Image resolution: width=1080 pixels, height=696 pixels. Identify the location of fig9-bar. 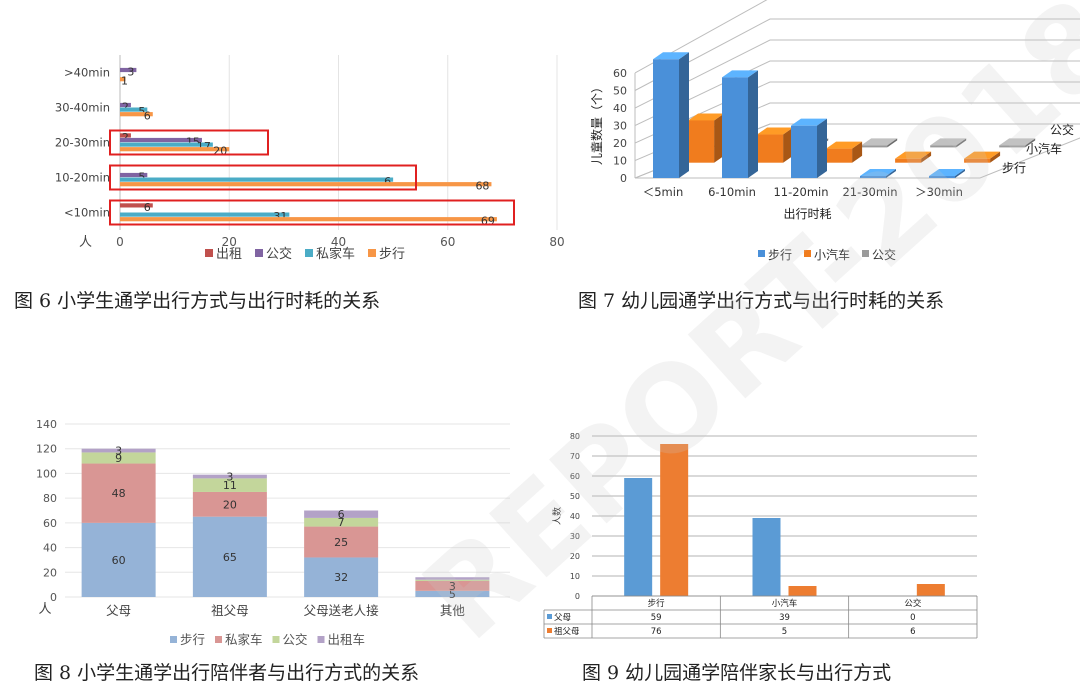
(802, 591).